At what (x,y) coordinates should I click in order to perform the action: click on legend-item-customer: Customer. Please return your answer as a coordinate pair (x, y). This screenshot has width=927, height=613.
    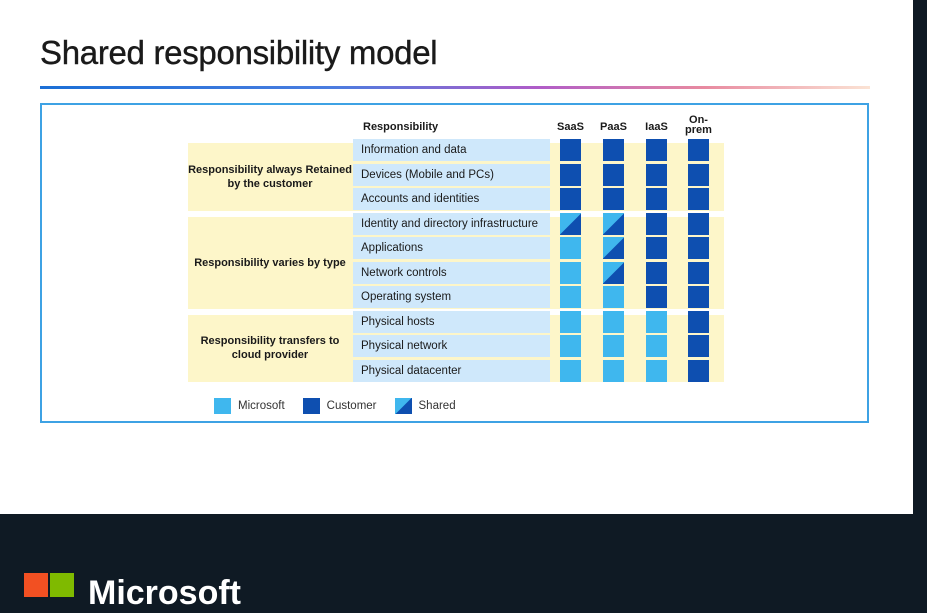
    Looking at the image, I should click on (339, 406).